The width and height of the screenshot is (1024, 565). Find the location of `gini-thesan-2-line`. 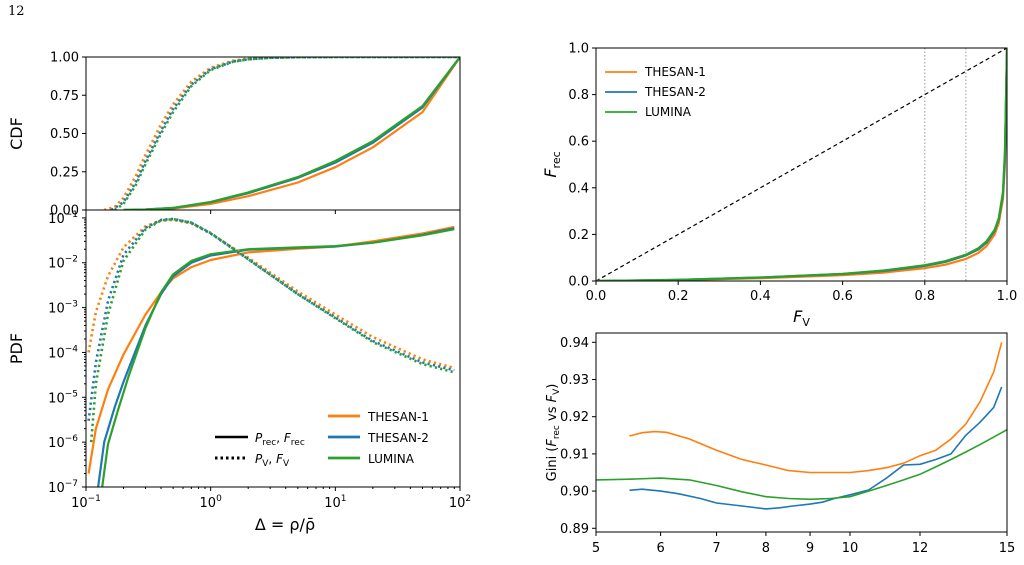

gini-thesan-2-line is located at coordinates (816, 448).